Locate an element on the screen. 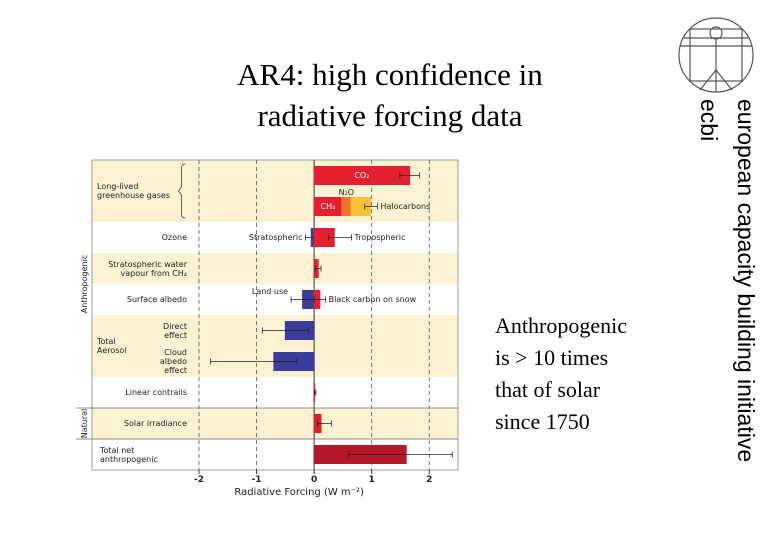 The image size is (780, 540). segment-label: CO₂ is located at coordinates (361, 175).